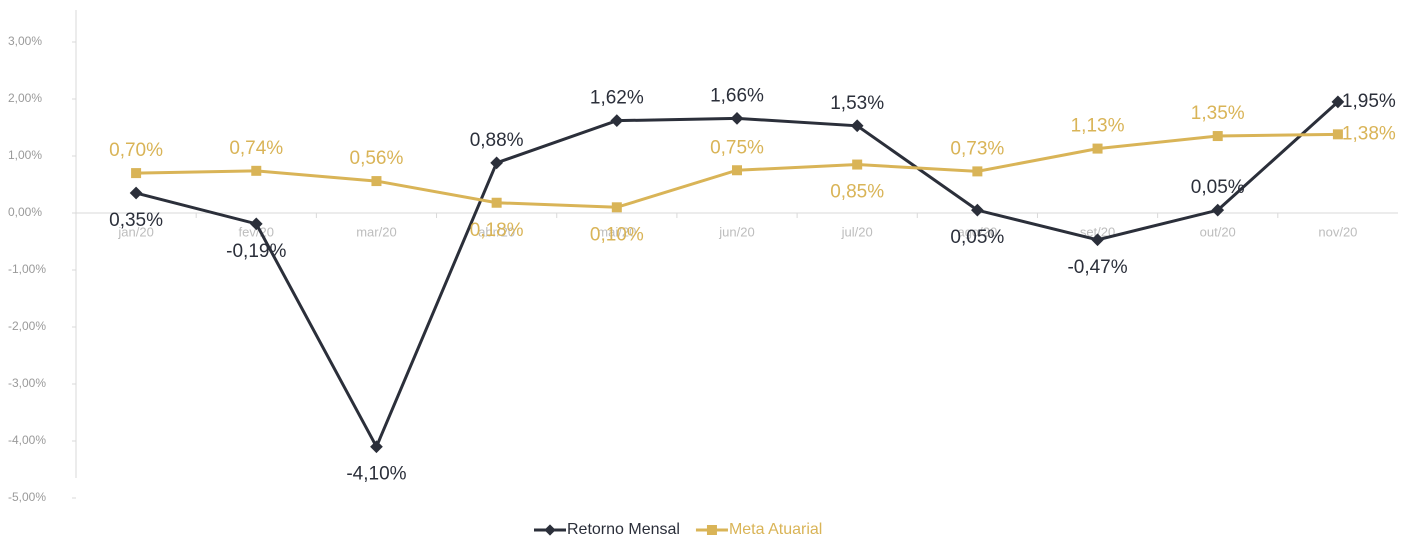 The height and width of the screenshot is (539, 1413). What do you see at coordinates (1218, 113) in the screenshot?
I see `data-label: 1,35%` at bounding box center [1218, 113].